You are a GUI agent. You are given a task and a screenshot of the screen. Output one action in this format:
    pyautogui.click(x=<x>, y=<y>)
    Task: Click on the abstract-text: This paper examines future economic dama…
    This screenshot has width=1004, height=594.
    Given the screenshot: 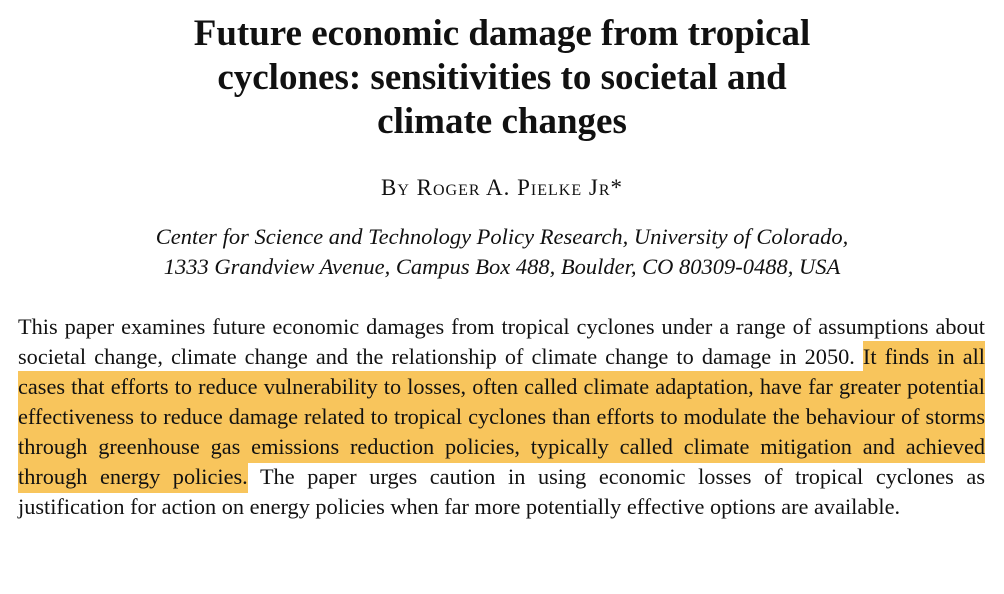 What is the action you would take?
    pyautogui.click(x=501, y=341)
    